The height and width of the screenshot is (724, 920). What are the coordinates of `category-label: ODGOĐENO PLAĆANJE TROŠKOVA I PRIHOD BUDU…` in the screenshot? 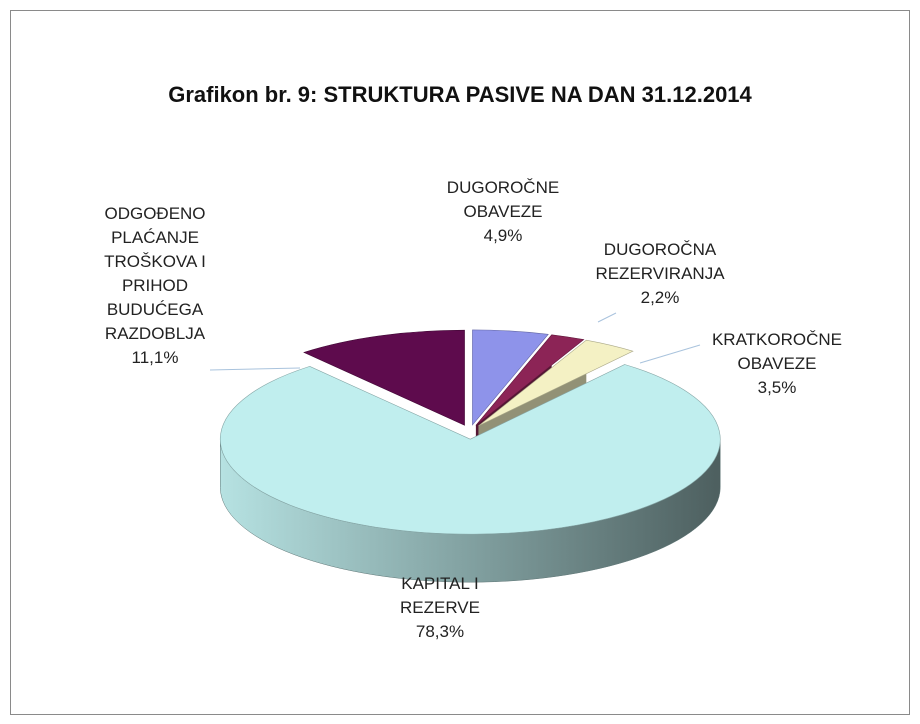 It's located at (155, 273).